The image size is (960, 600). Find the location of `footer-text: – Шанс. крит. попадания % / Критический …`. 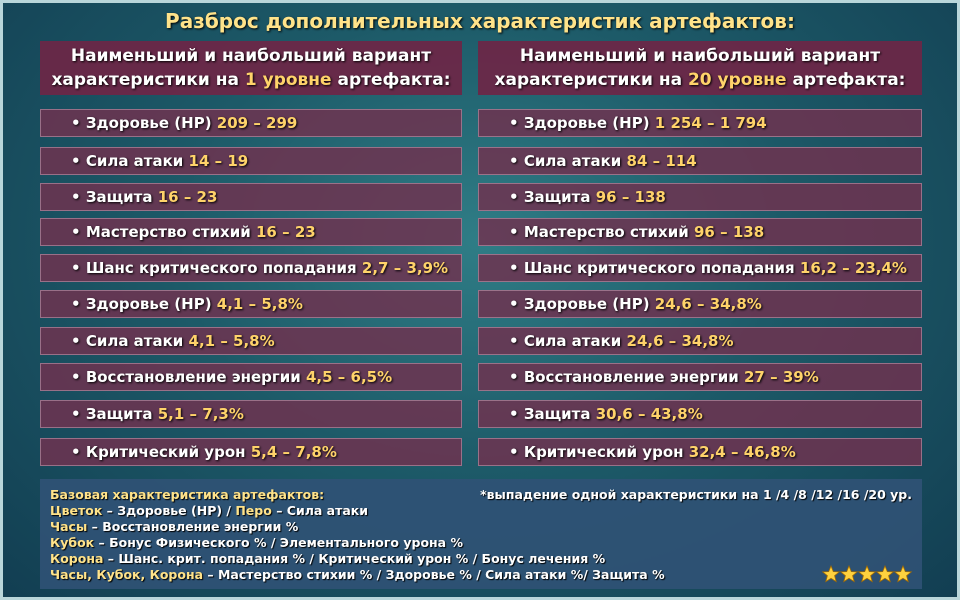

footer-text: – Шанс. крит. попадания % / Критический … is located at coordinates (356, 558).